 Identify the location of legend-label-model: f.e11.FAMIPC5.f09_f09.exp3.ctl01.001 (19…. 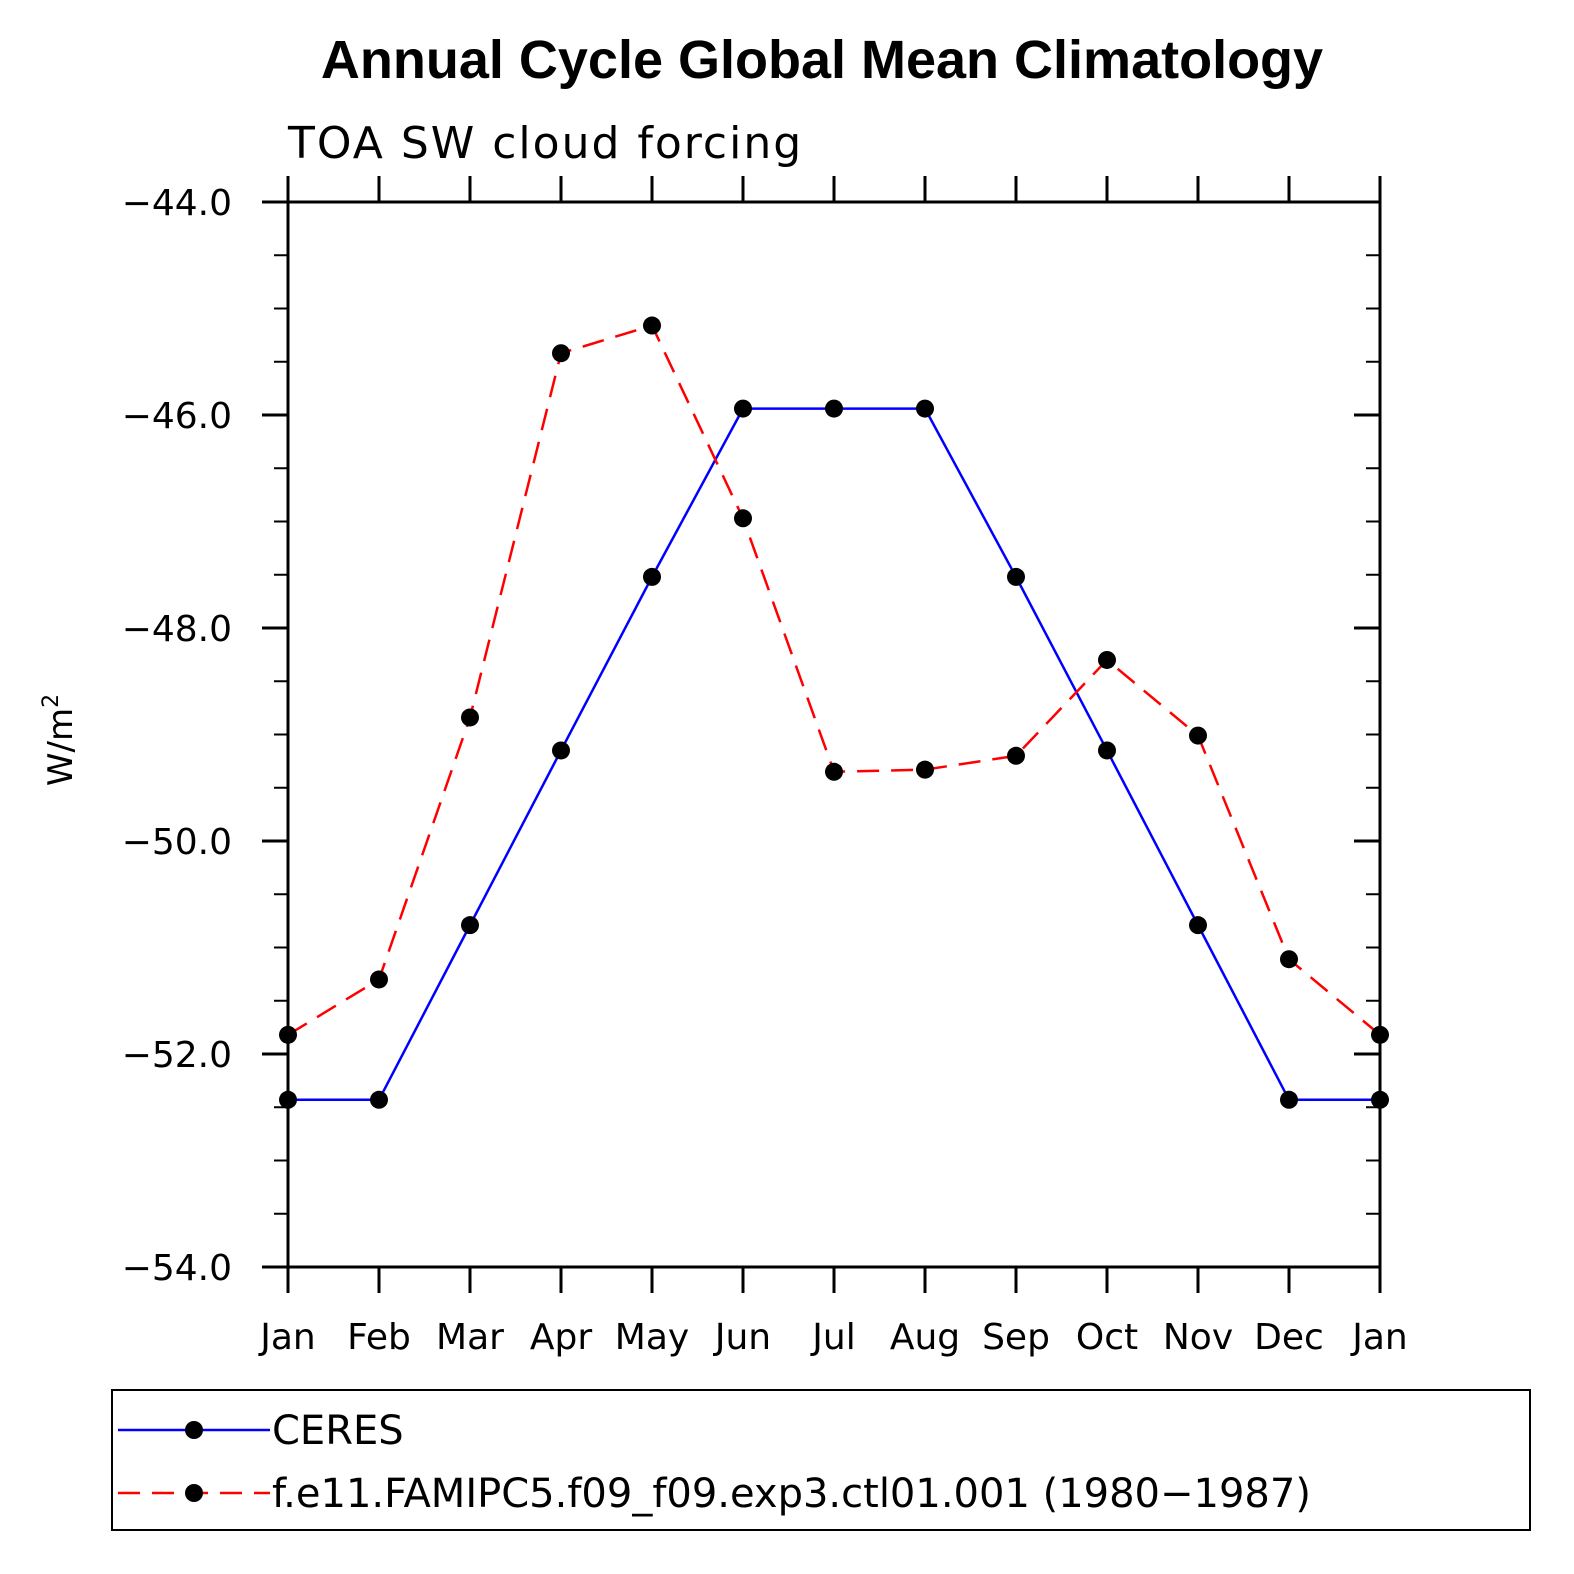
(791, 1494).